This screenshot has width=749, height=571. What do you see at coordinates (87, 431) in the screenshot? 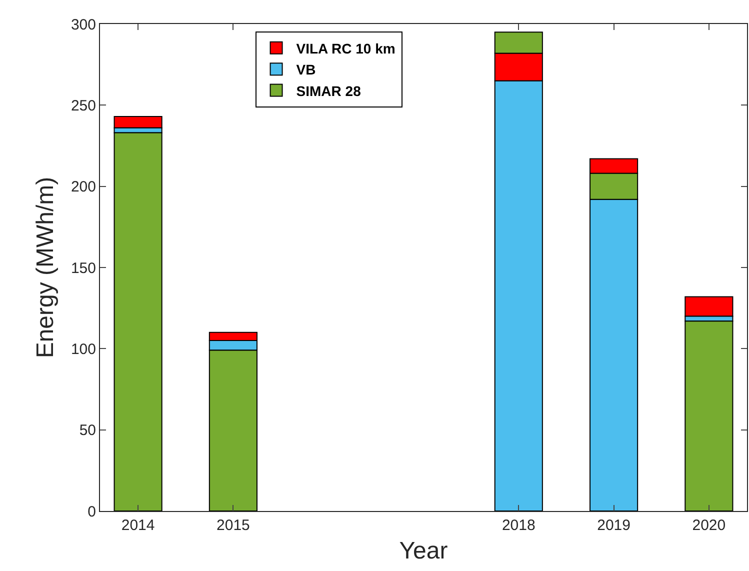
I see `y-tick-label: 50` at bounding box center [87, 431].